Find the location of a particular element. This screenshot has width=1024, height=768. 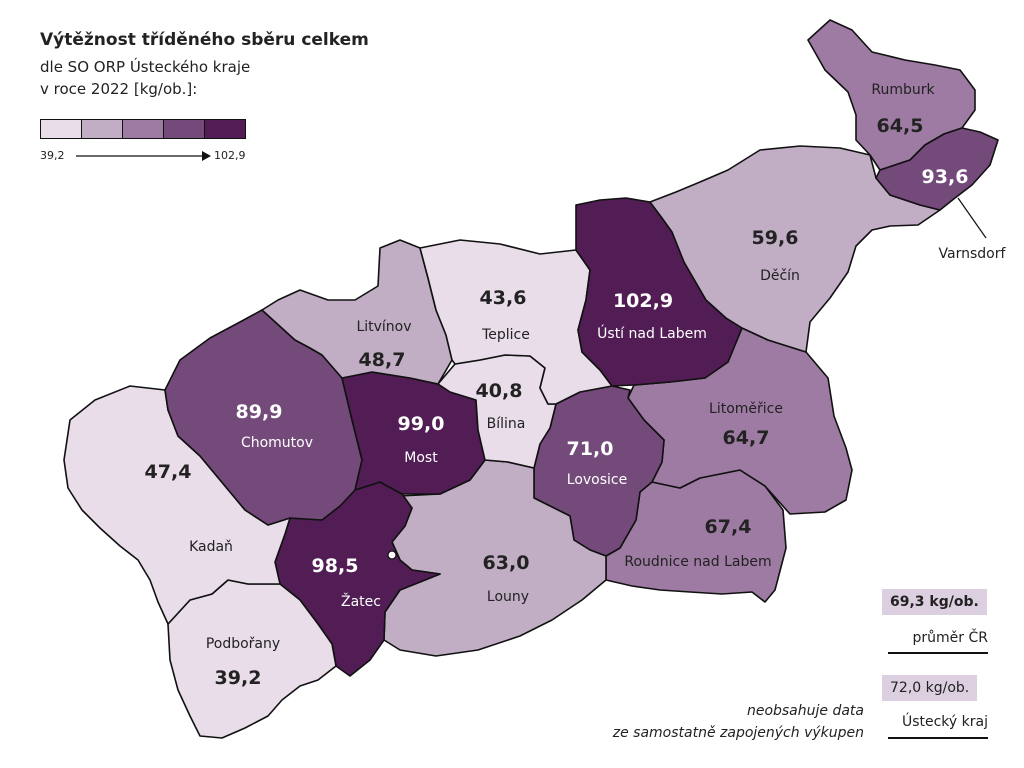

avg-kraj-label: Ústecký kraj is located at coordinates (944, 722).